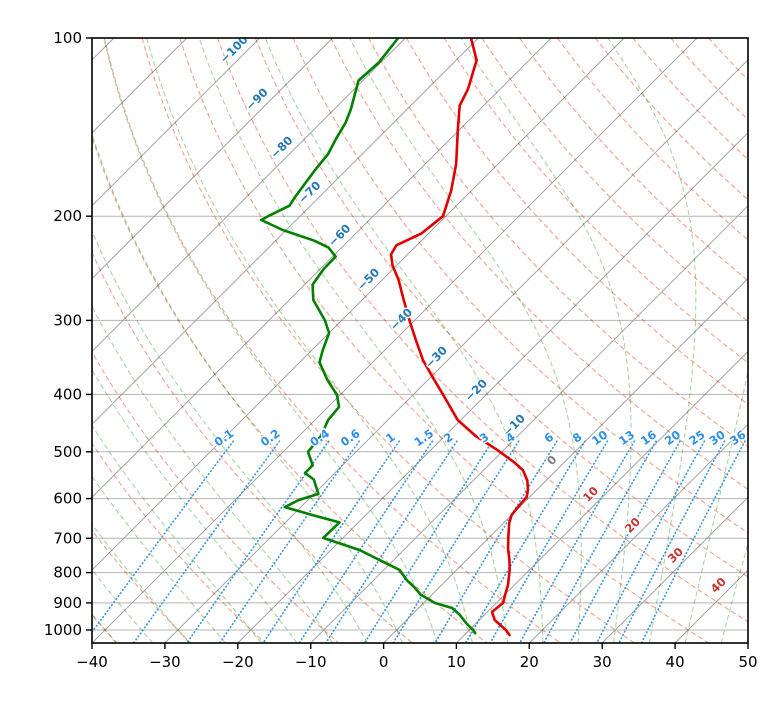 The width and height of the screenshot is (775, 708). What do you see at coordinates (67, 499) in the screenshot?
I see `svg-text: 600` at bounding box center [67, 499].